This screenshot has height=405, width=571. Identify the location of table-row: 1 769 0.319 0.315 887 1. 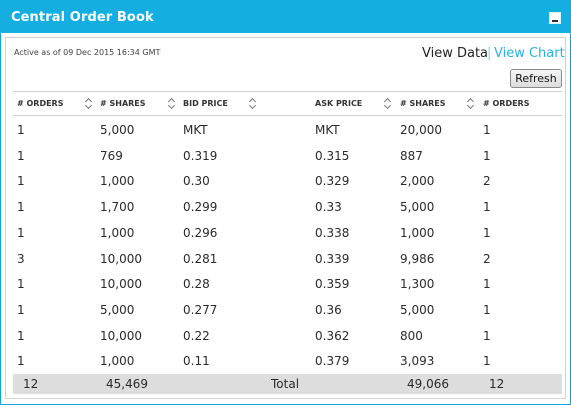
(287, 156).